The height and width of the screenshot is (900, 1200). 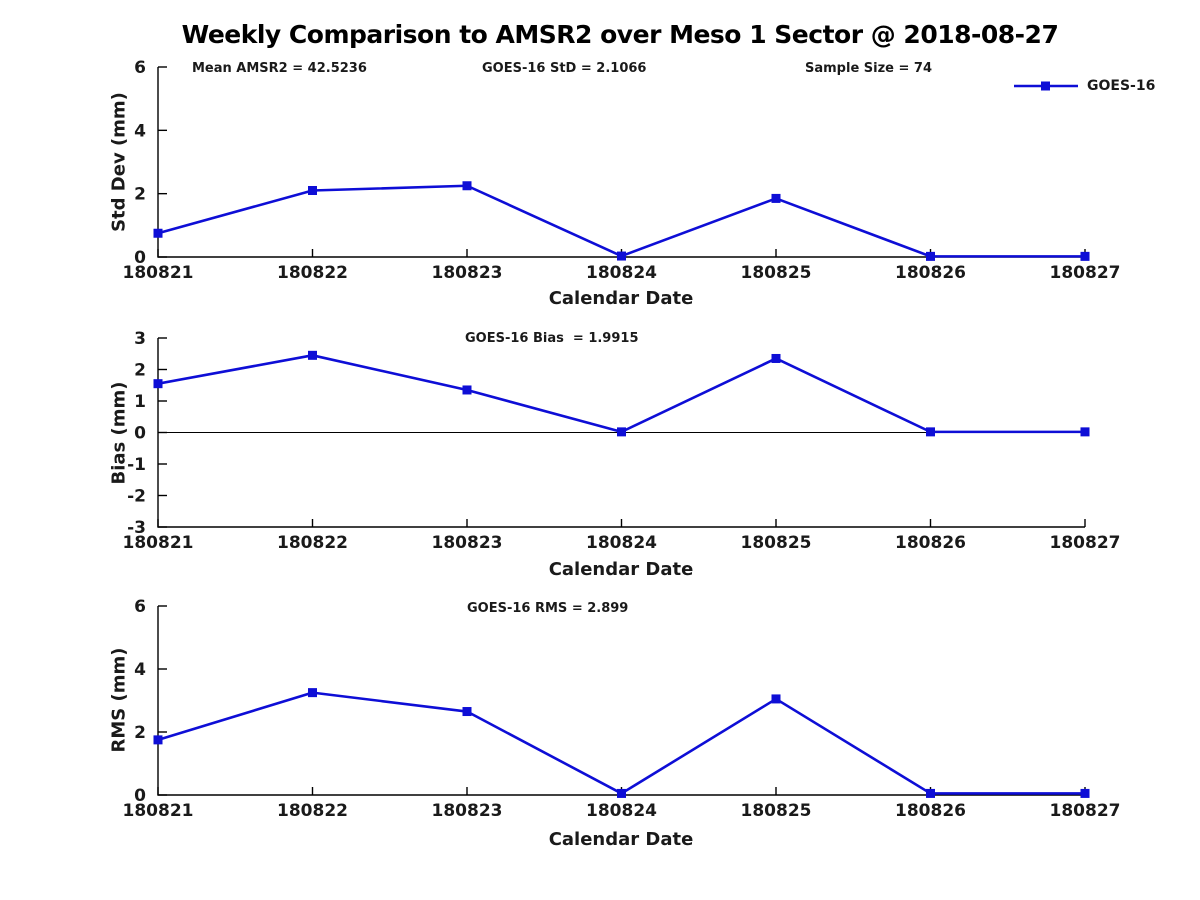 I want to click on ylabel-stddev: Std Dev (mm), so click(x=119, y=162).